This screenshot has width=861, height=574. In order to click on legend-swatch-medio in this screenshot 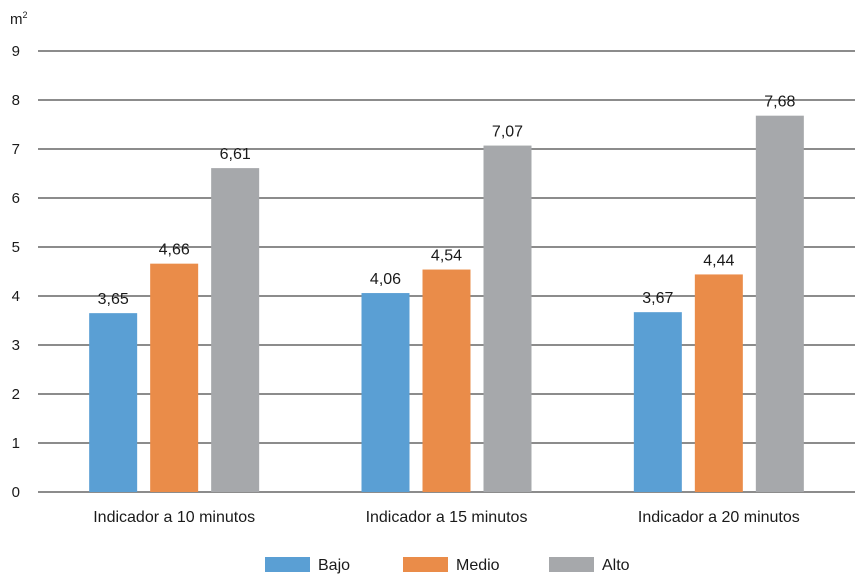, I will do `click(425, 564)`.